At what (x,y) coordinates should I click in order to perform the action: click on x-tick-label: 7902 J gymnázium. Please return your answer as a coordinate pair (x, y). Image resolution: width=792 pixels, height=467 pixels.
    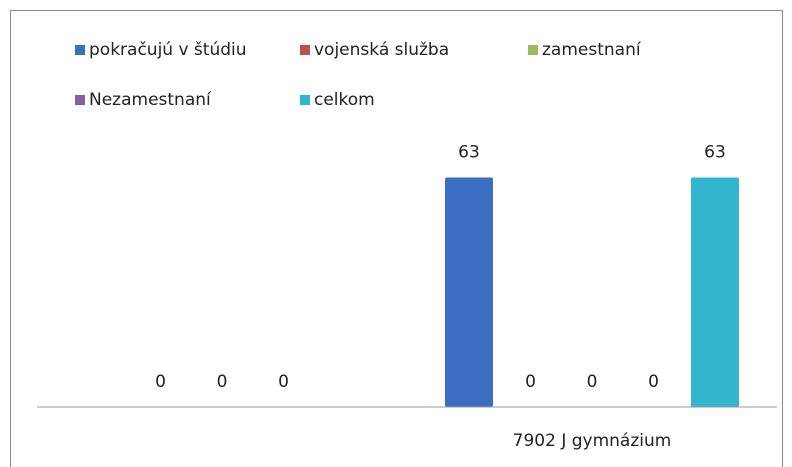
    Looking at the image, I should click on (592, 441).